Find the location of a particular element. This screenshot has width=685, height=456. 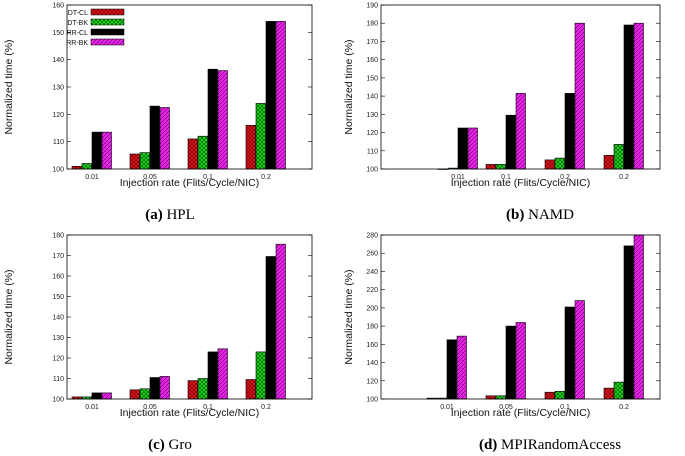

panel-title: HPL is located at coordinates (180, 215).